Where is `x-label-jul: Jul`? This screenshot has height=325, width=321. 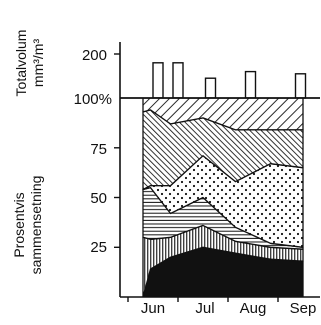
x-label-jul: Jul is located at coordinates (204, 308).